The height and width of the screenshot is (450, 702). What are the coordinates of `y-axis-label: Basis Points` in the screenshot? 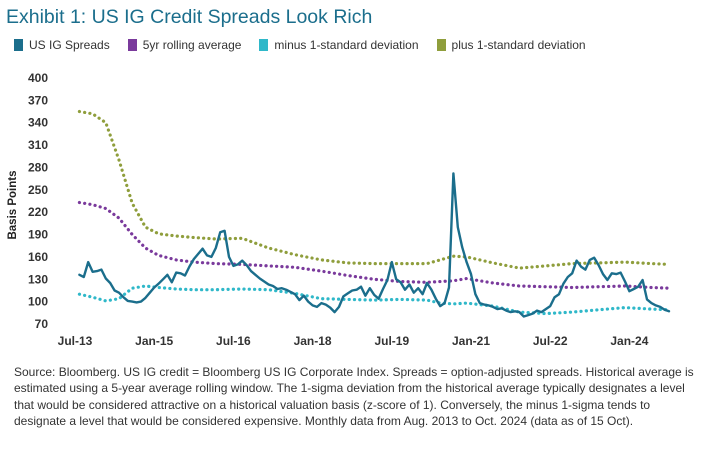 It's located at (13, 204).